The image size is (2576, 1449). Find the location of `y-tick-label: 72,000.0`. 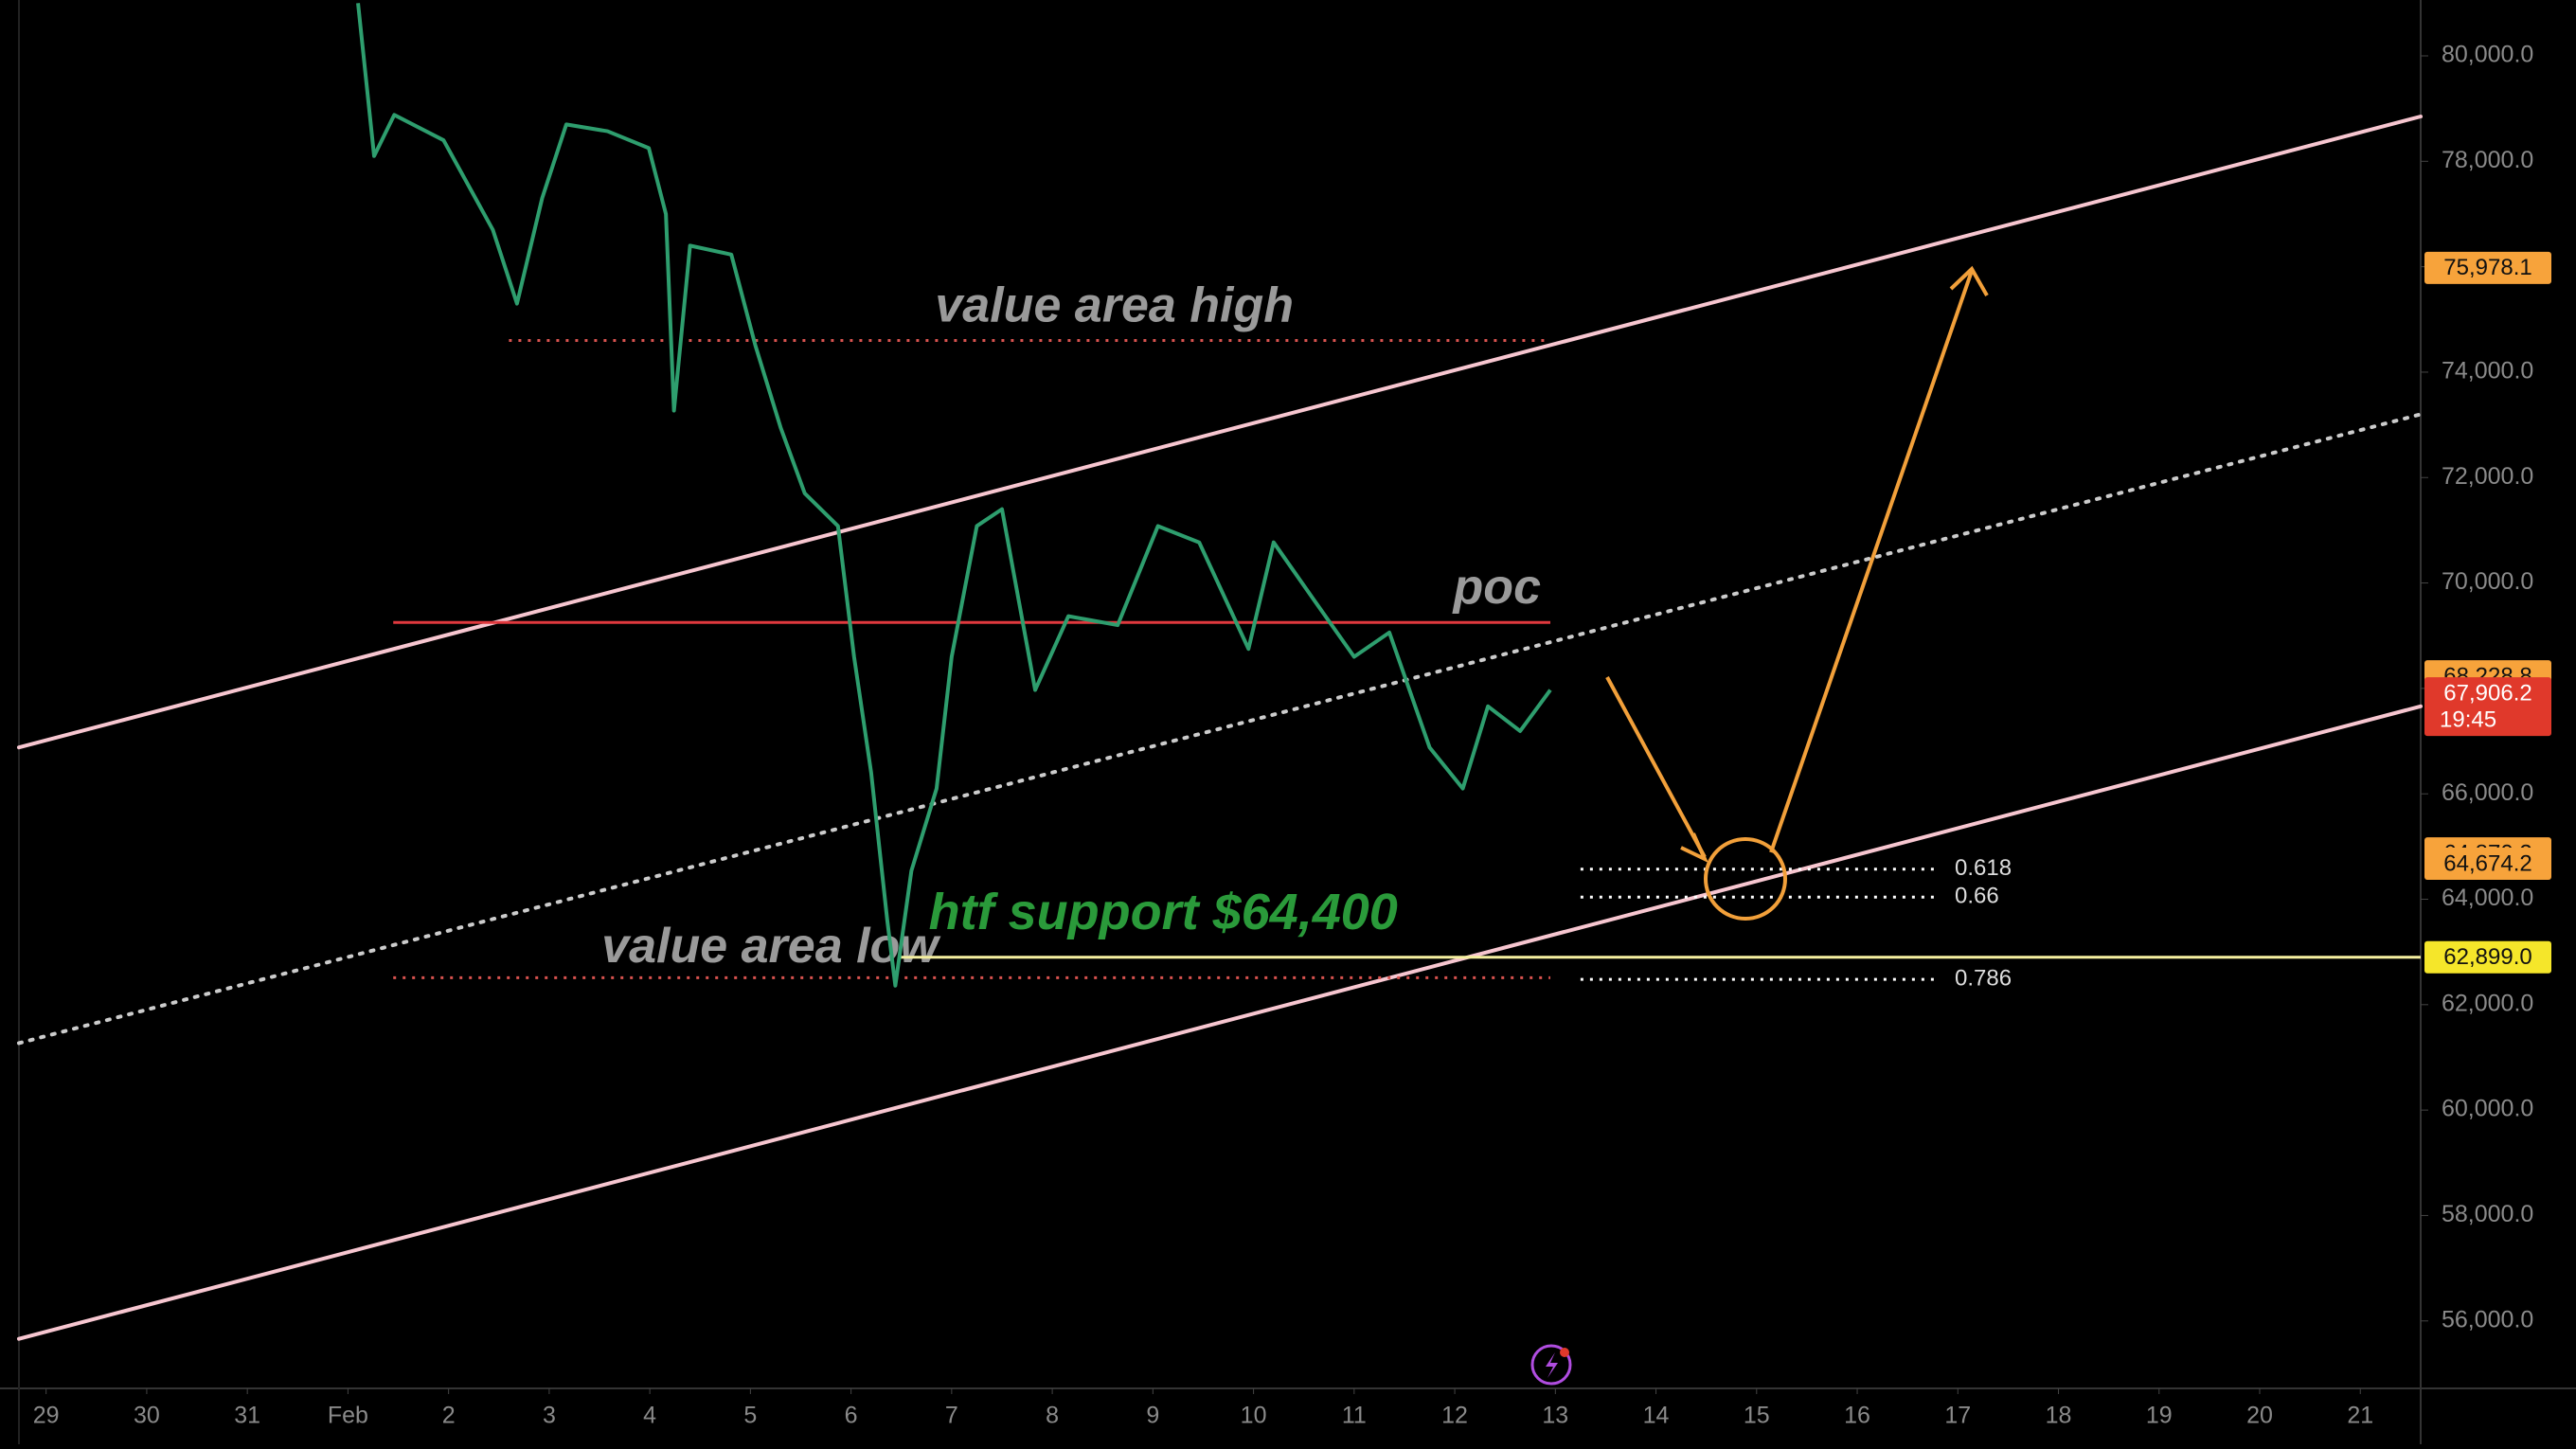

y-tick-label: 72,000.0 is located at coordinates (2487, 476).